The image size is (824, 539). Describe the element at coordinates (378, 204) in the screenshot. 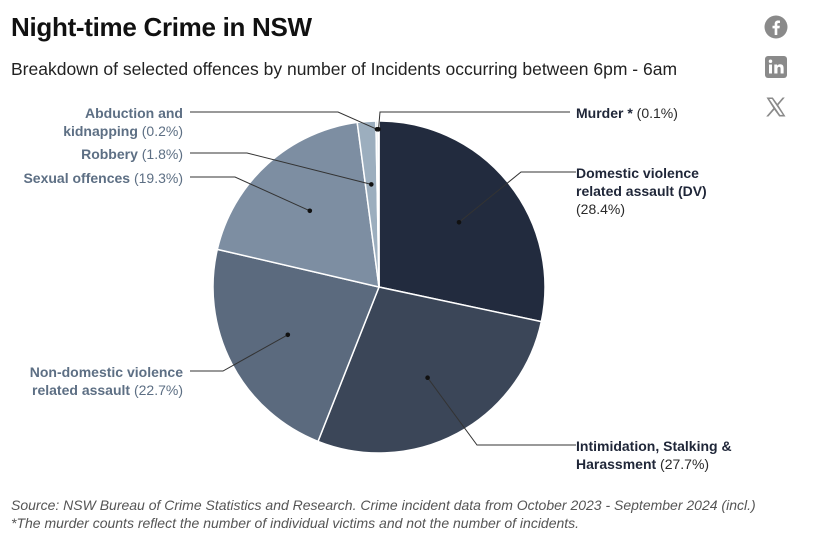

I see `pie-slice-murder` at that location.